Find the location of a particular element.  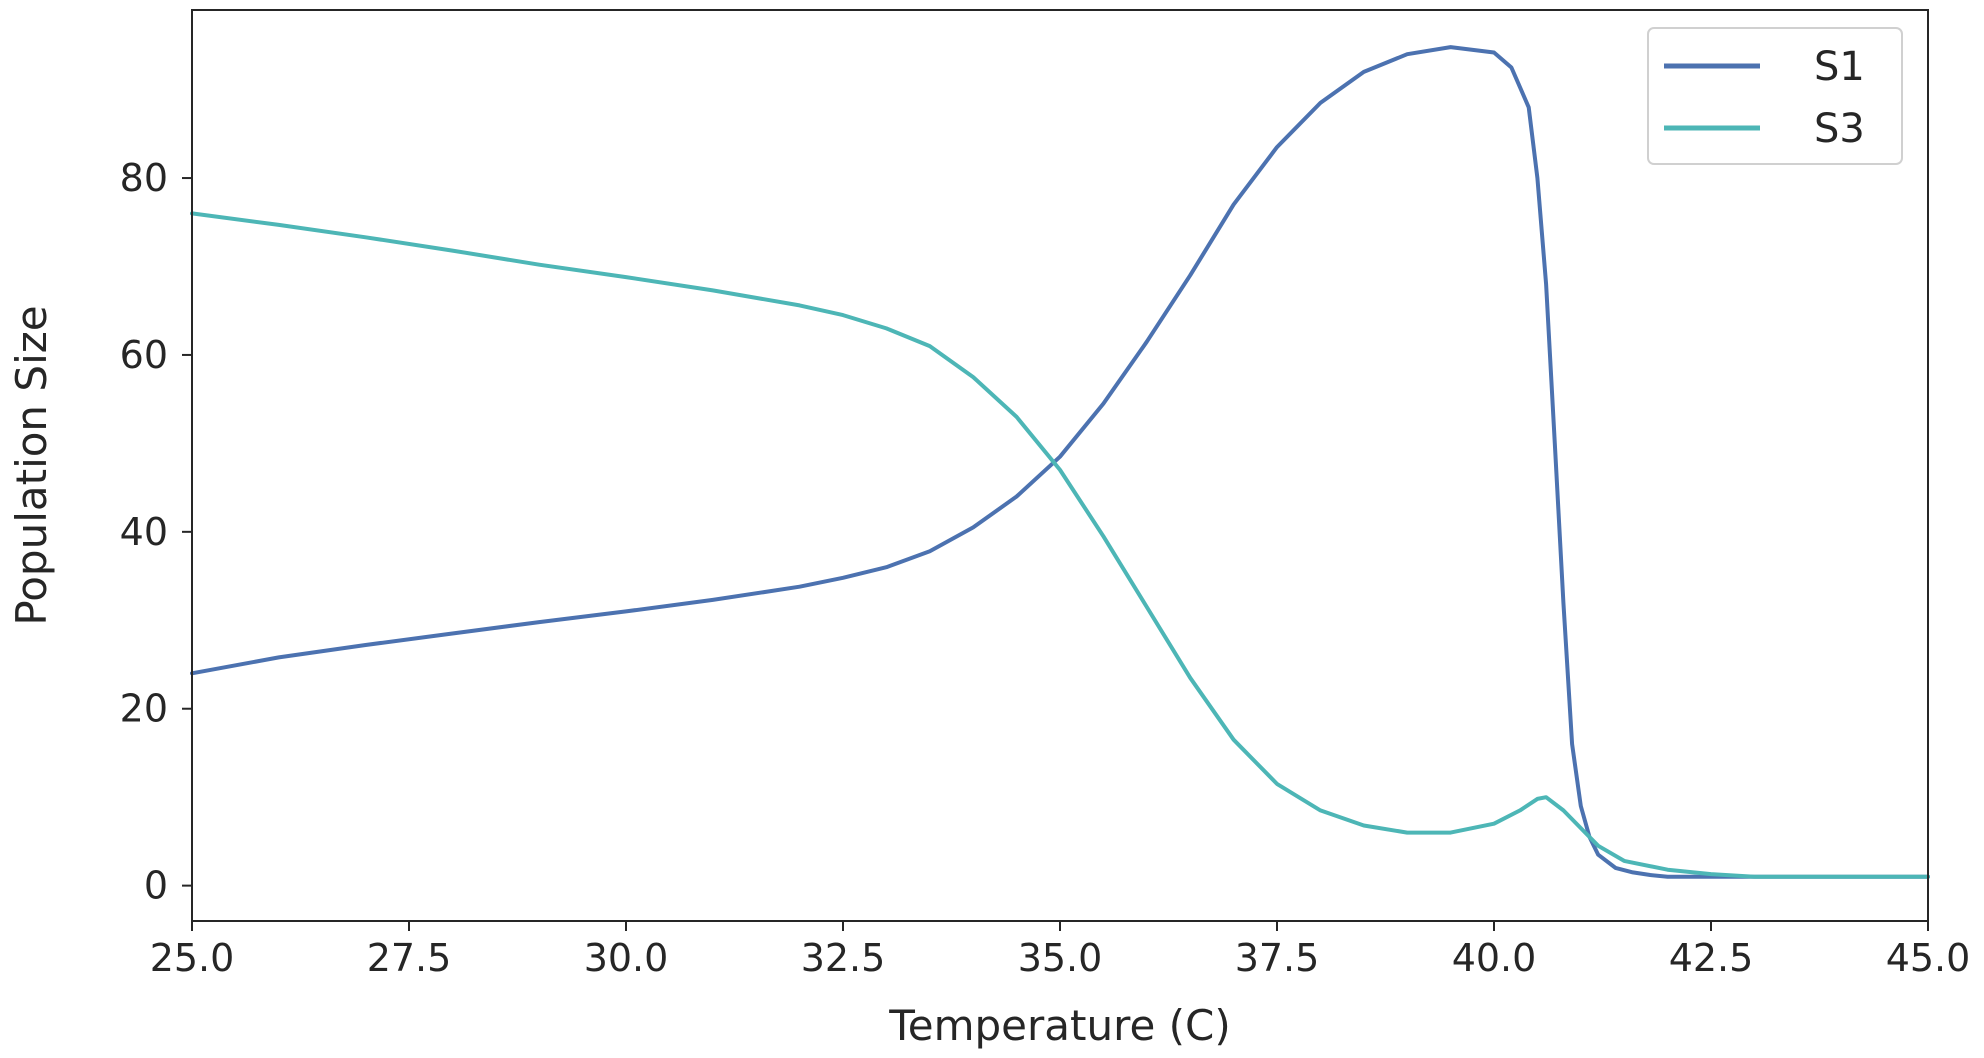

x-axis-ticks: 25.0 27.5 30.0 32.5 35.0 37.5 40.0 42.5 45.0 is located at coordinates (1060, 950).